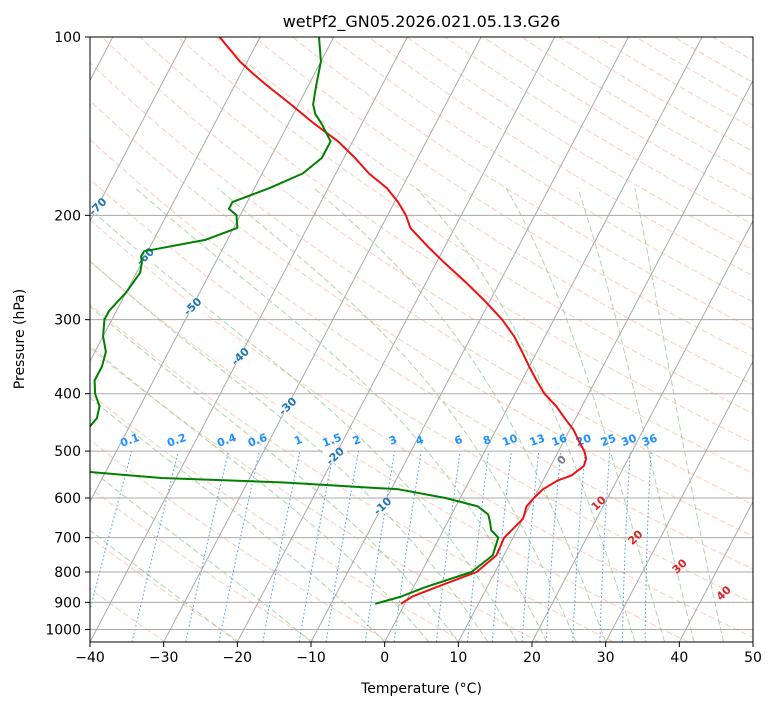  What do you see at coordinates (384, 658) in the screenshot?
I see `x-tick-label: 0` at bounding box center [384, 658].